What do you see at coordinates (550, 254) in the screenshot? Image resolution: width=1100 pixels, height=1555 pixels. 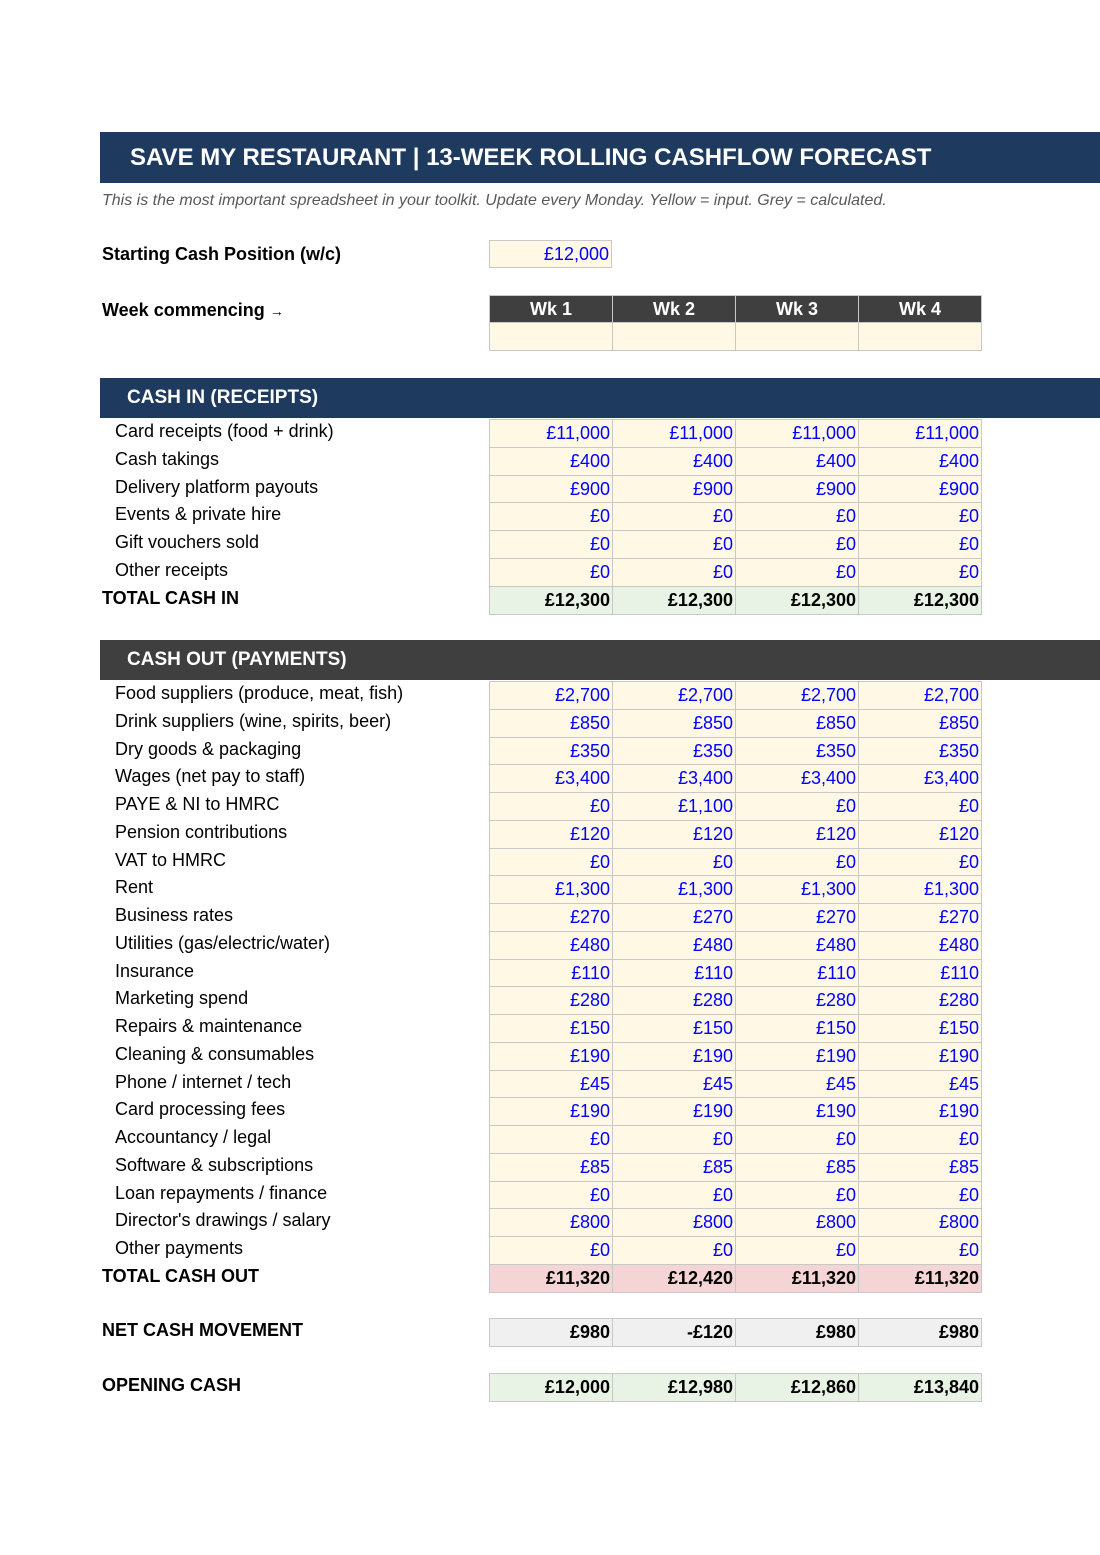 I see `starting-cash-input: £12,000` at bounding box center [550, 254].